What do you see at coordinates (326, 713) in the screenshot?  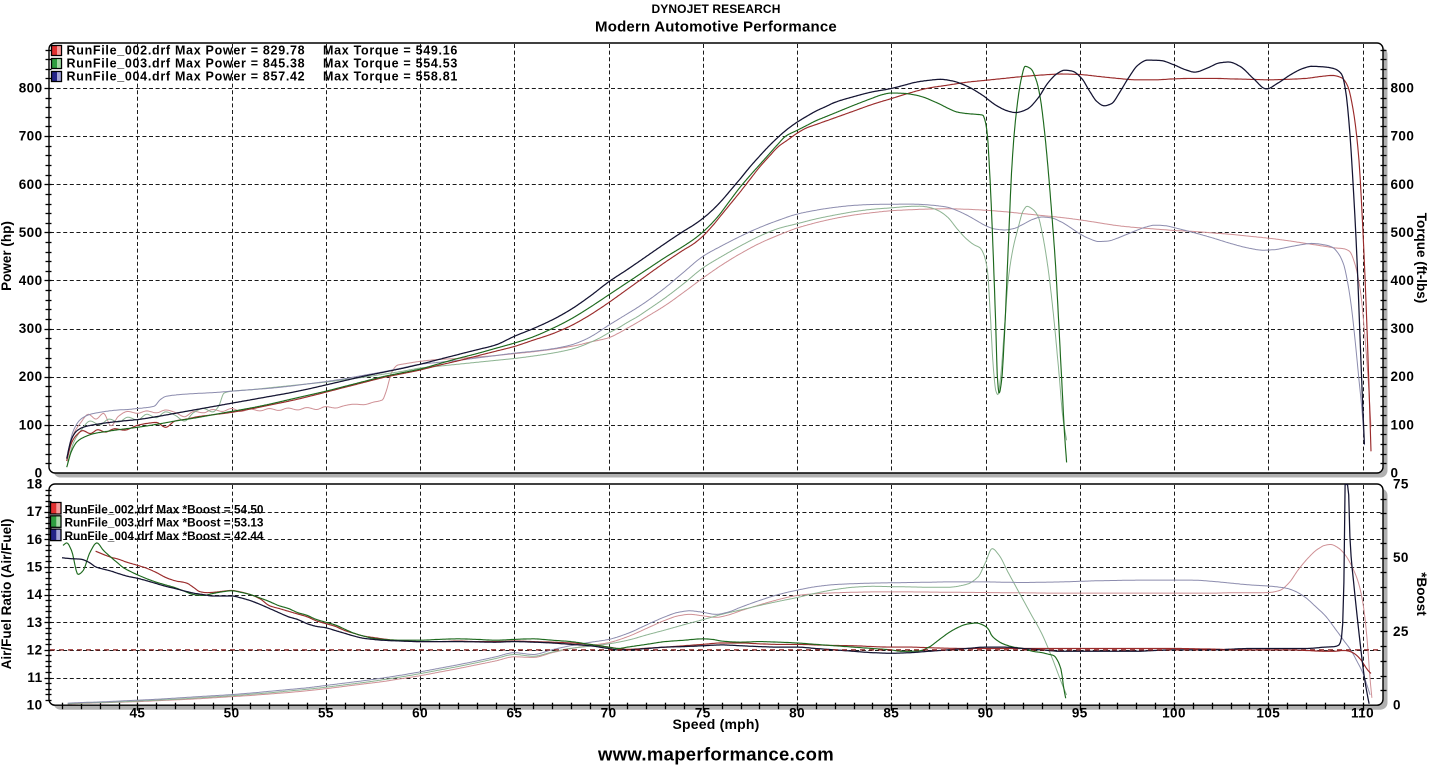 I see `svg-text: 55` at bounding box center [326, 713].